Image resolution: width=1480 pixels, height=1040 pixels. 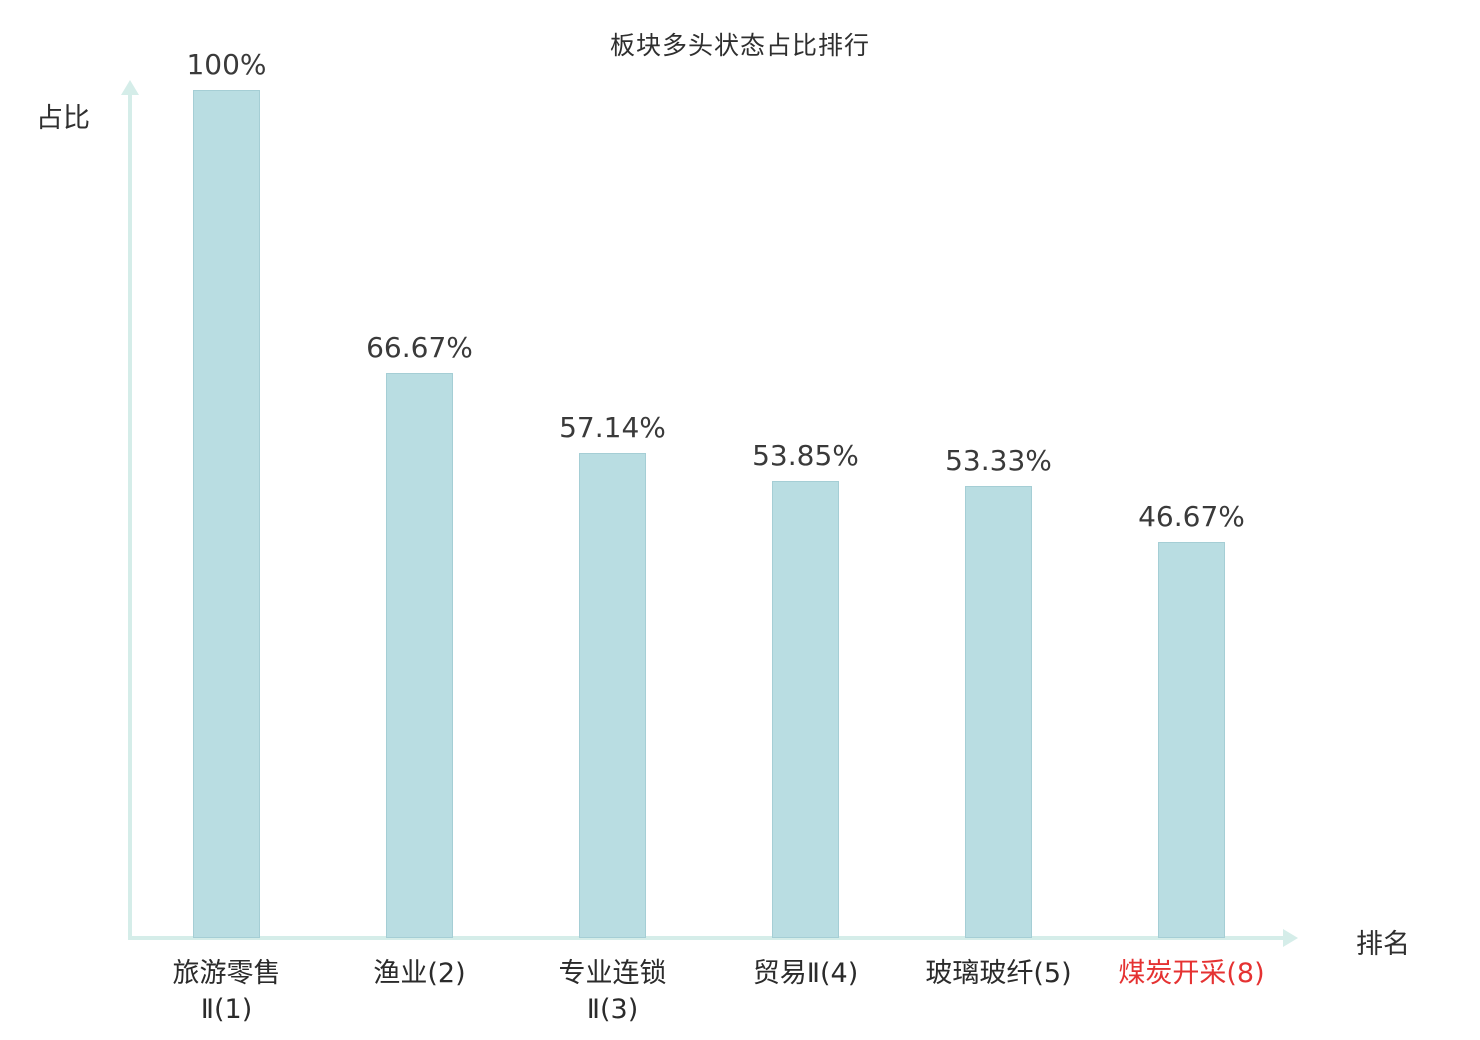 I want to click on x-axis-category-label-line: 专业连锁, so click(x=612, y=973).